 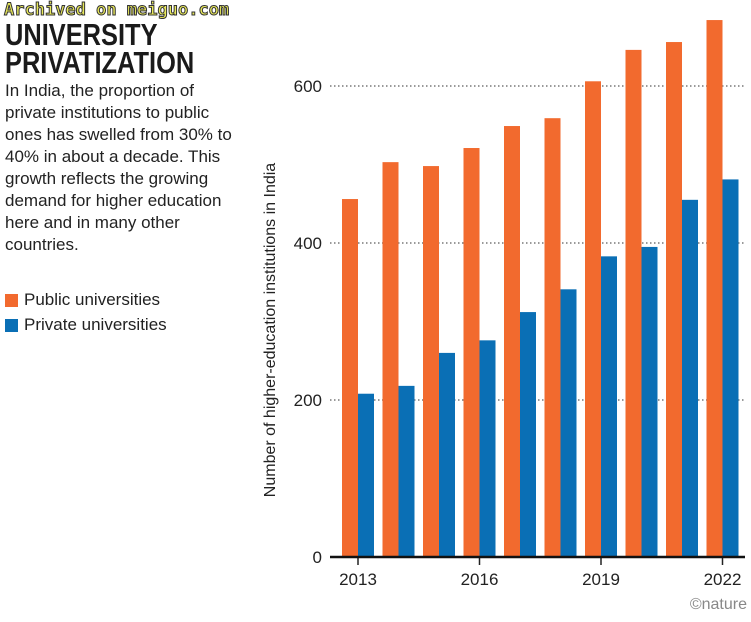 I want to click on legend-label-private: Private universities, so click(x=95, y=324).